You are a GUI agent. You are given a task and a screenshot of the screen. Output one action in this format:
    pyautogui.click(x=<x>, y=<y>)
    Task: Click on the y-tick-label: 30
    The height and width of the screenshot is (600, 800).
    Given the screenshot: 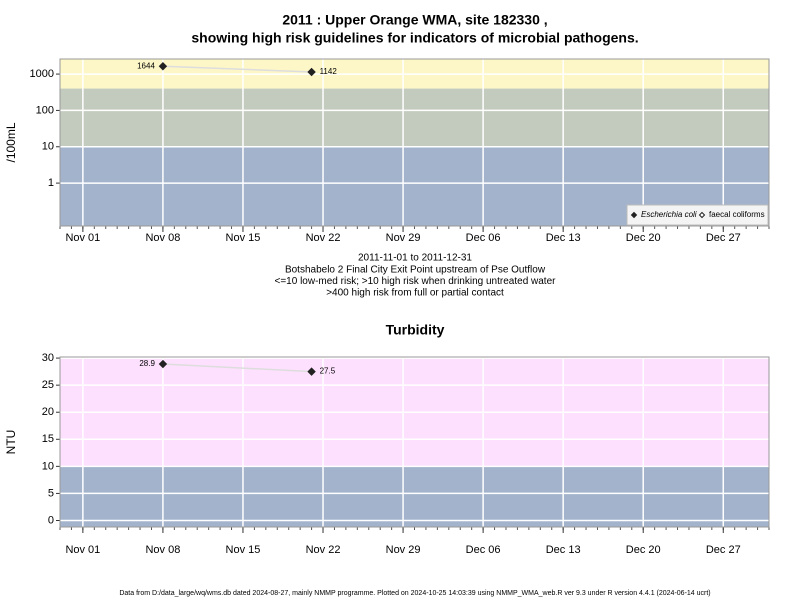 What is the action you would take?
    pyautogui.click(x=48, y=358)
    